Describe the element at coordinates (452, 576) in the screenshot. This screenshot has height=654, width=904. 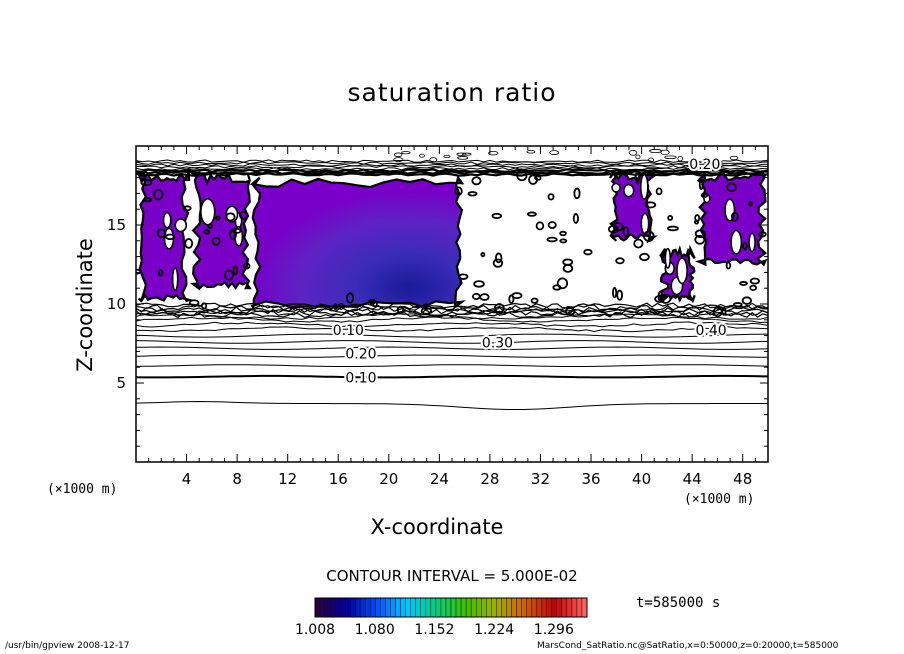
I see `contour-interval-label: CONTOUR INTERVAL = 5.000E-02` at that location.